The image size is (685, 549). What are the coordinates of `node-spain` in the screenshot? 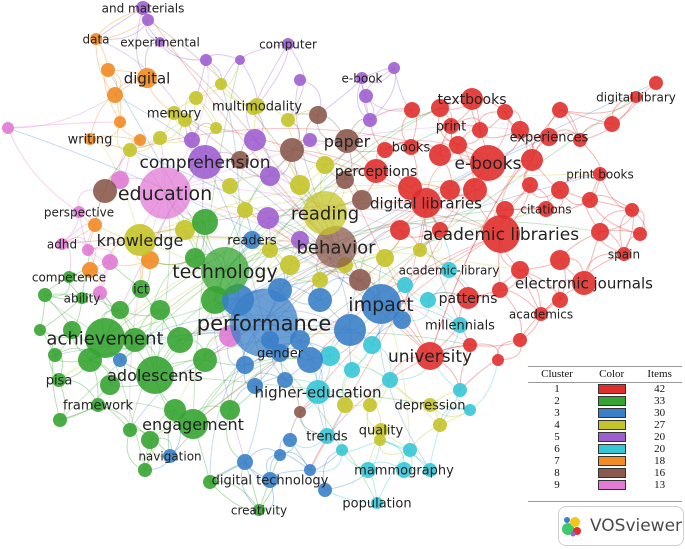 It's located at (624, 254).